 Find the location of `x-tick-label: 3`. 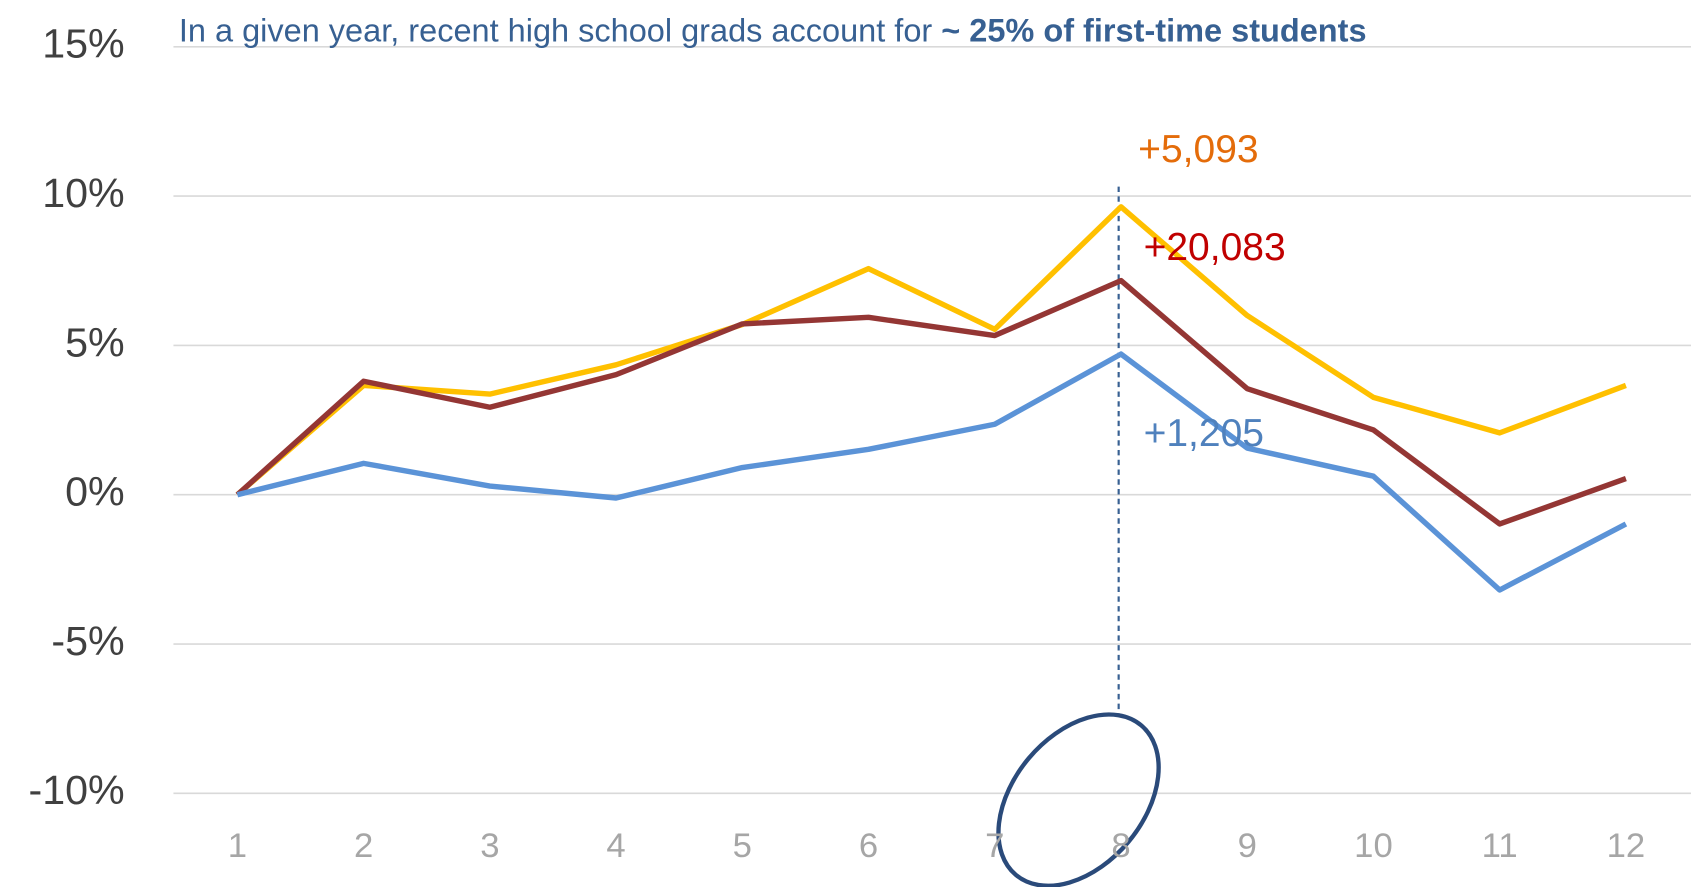

x-tick-label: 3 is located at coordinates (489, 846).